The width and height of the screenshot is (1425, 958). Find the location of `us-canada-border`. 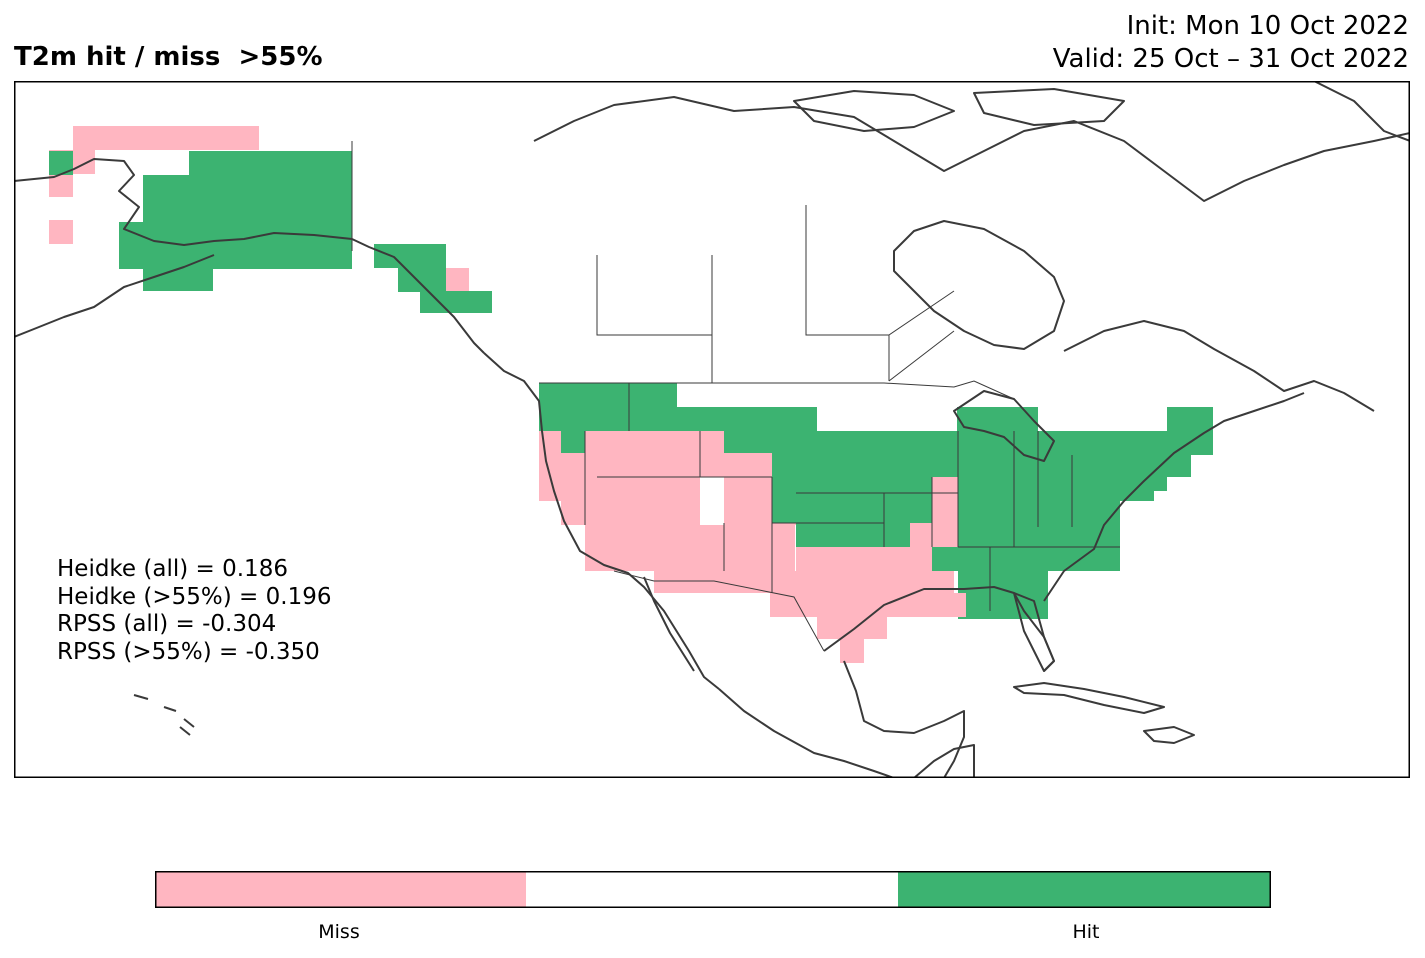

us-canada-border is located at coordinates (777, 390).